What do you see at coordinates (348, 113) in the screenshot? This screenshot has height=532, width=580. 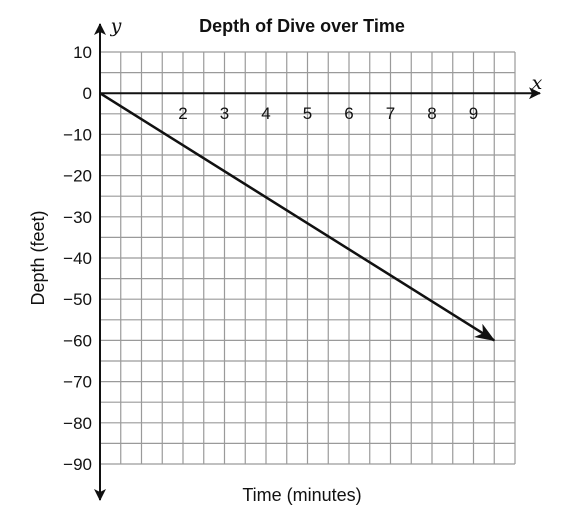 I see `x-tick-label: 6` at bounding box center [348, 113].